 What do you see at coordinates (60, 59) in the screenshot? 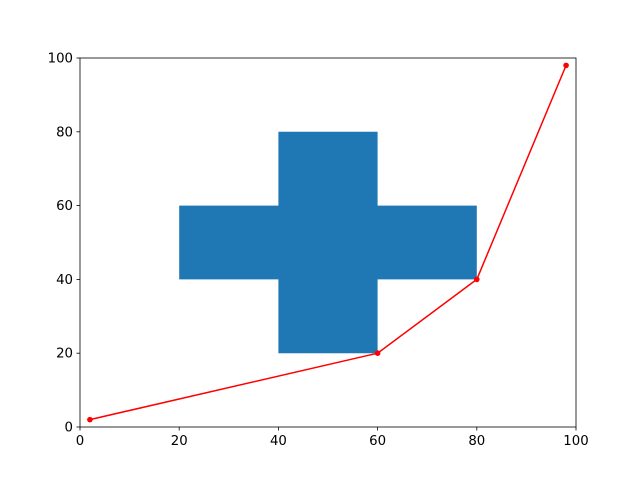
I see `y-tick-label: 100` at bounding box center [60, 59].